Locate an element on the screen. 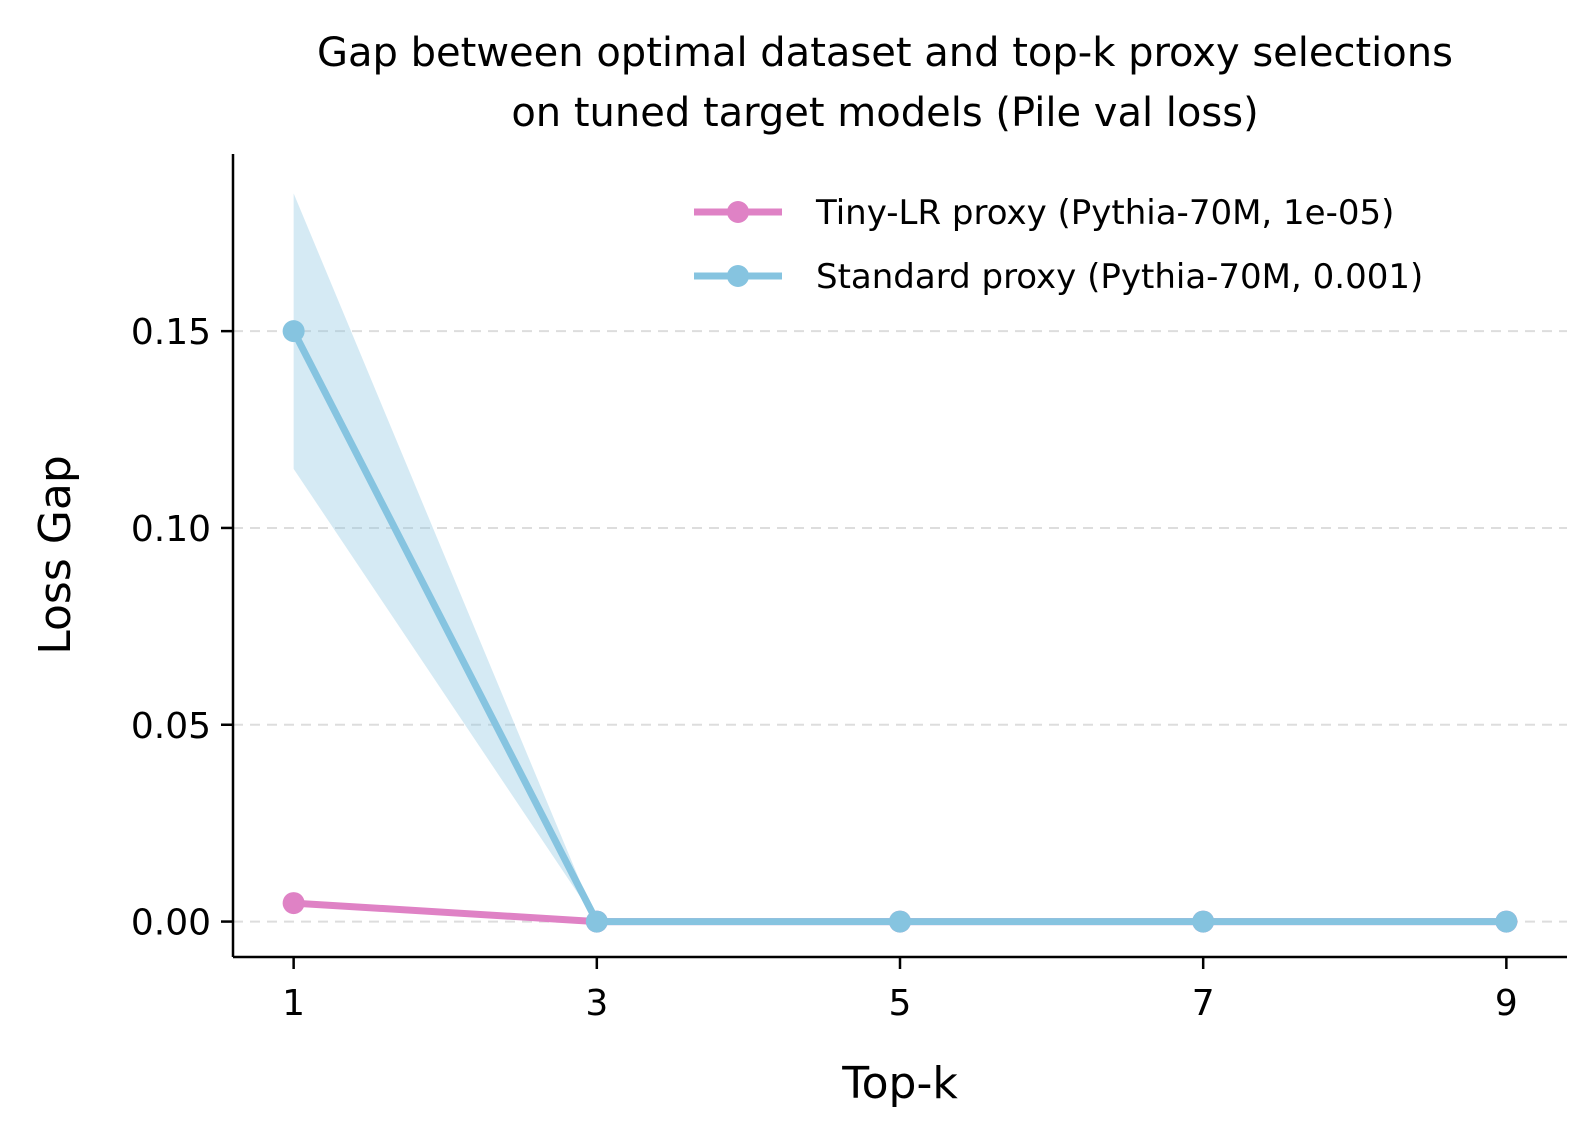 The height and width of the screenshot is (1140, 1592). legend-label: Tiny-LR proxy (Pythia-70M, 1e-05) is located at coordinates (1104, 213).